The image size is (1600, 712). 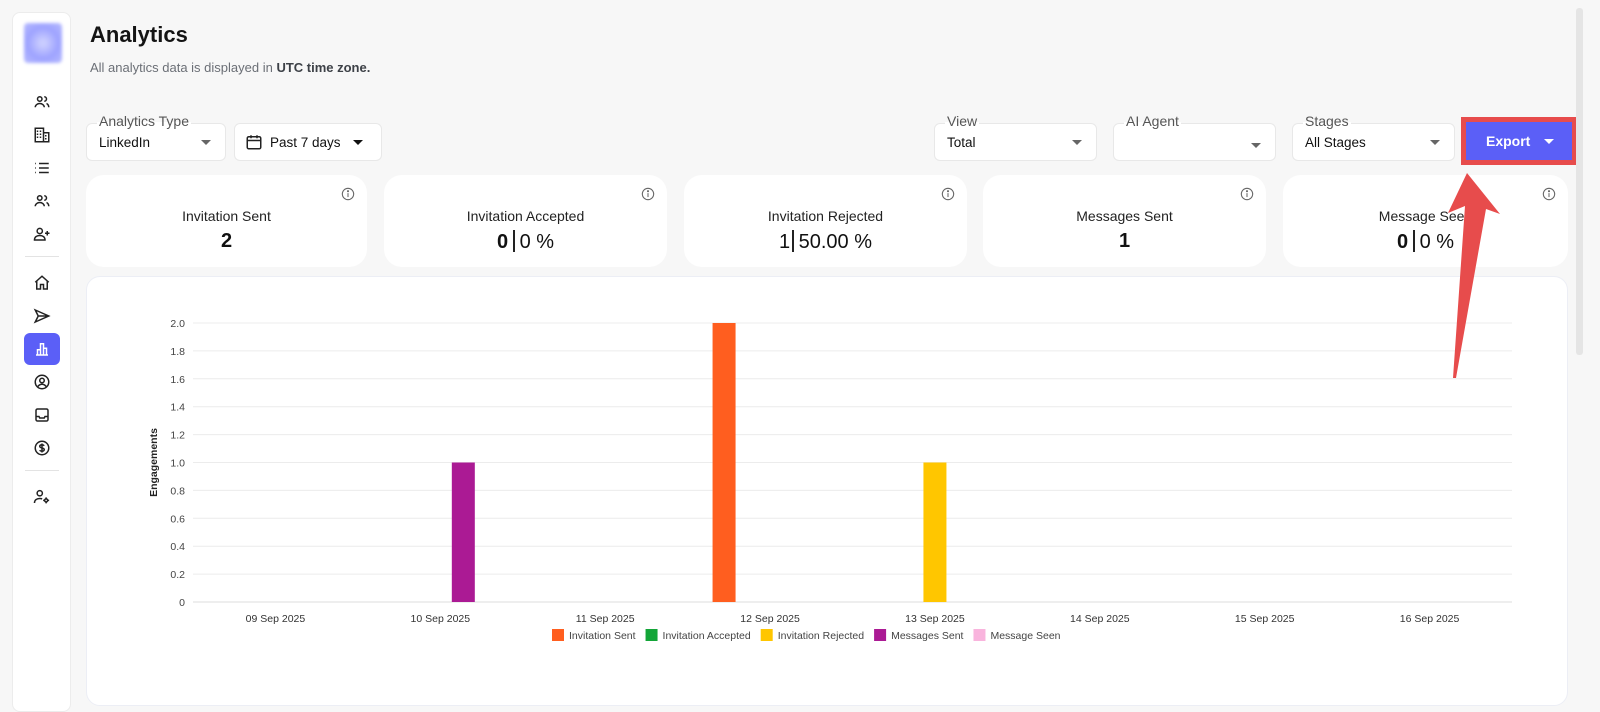 What do you see at coordinates (1373, 137) in the screenshot?
I see `stages-select: Stages All Stages` at bounding box center [1373, 137].